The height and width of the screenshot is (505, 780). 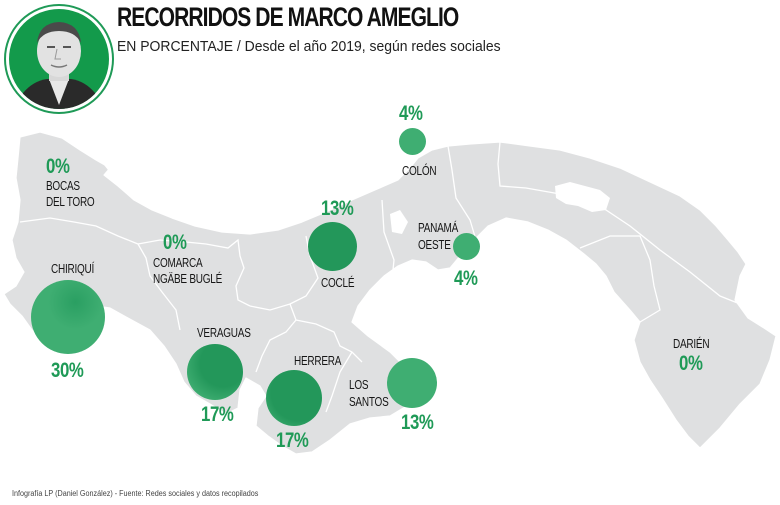 I want to click on page-title: RECORRIDOS DE MARCO AMEGLIO, so click(x=288, y=17).